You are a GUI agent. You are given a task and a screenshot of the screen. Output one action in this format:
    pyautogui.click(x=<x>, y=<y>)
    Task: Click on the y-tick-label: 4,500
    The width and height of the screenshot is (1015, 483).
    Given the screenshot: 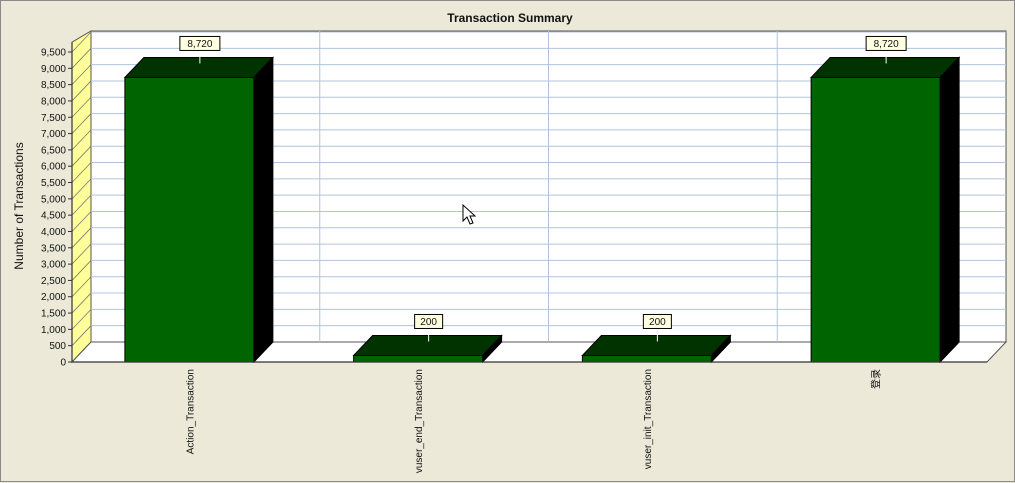 What is the action you would take?
    pyautogui.click(x=53, y=216)
    